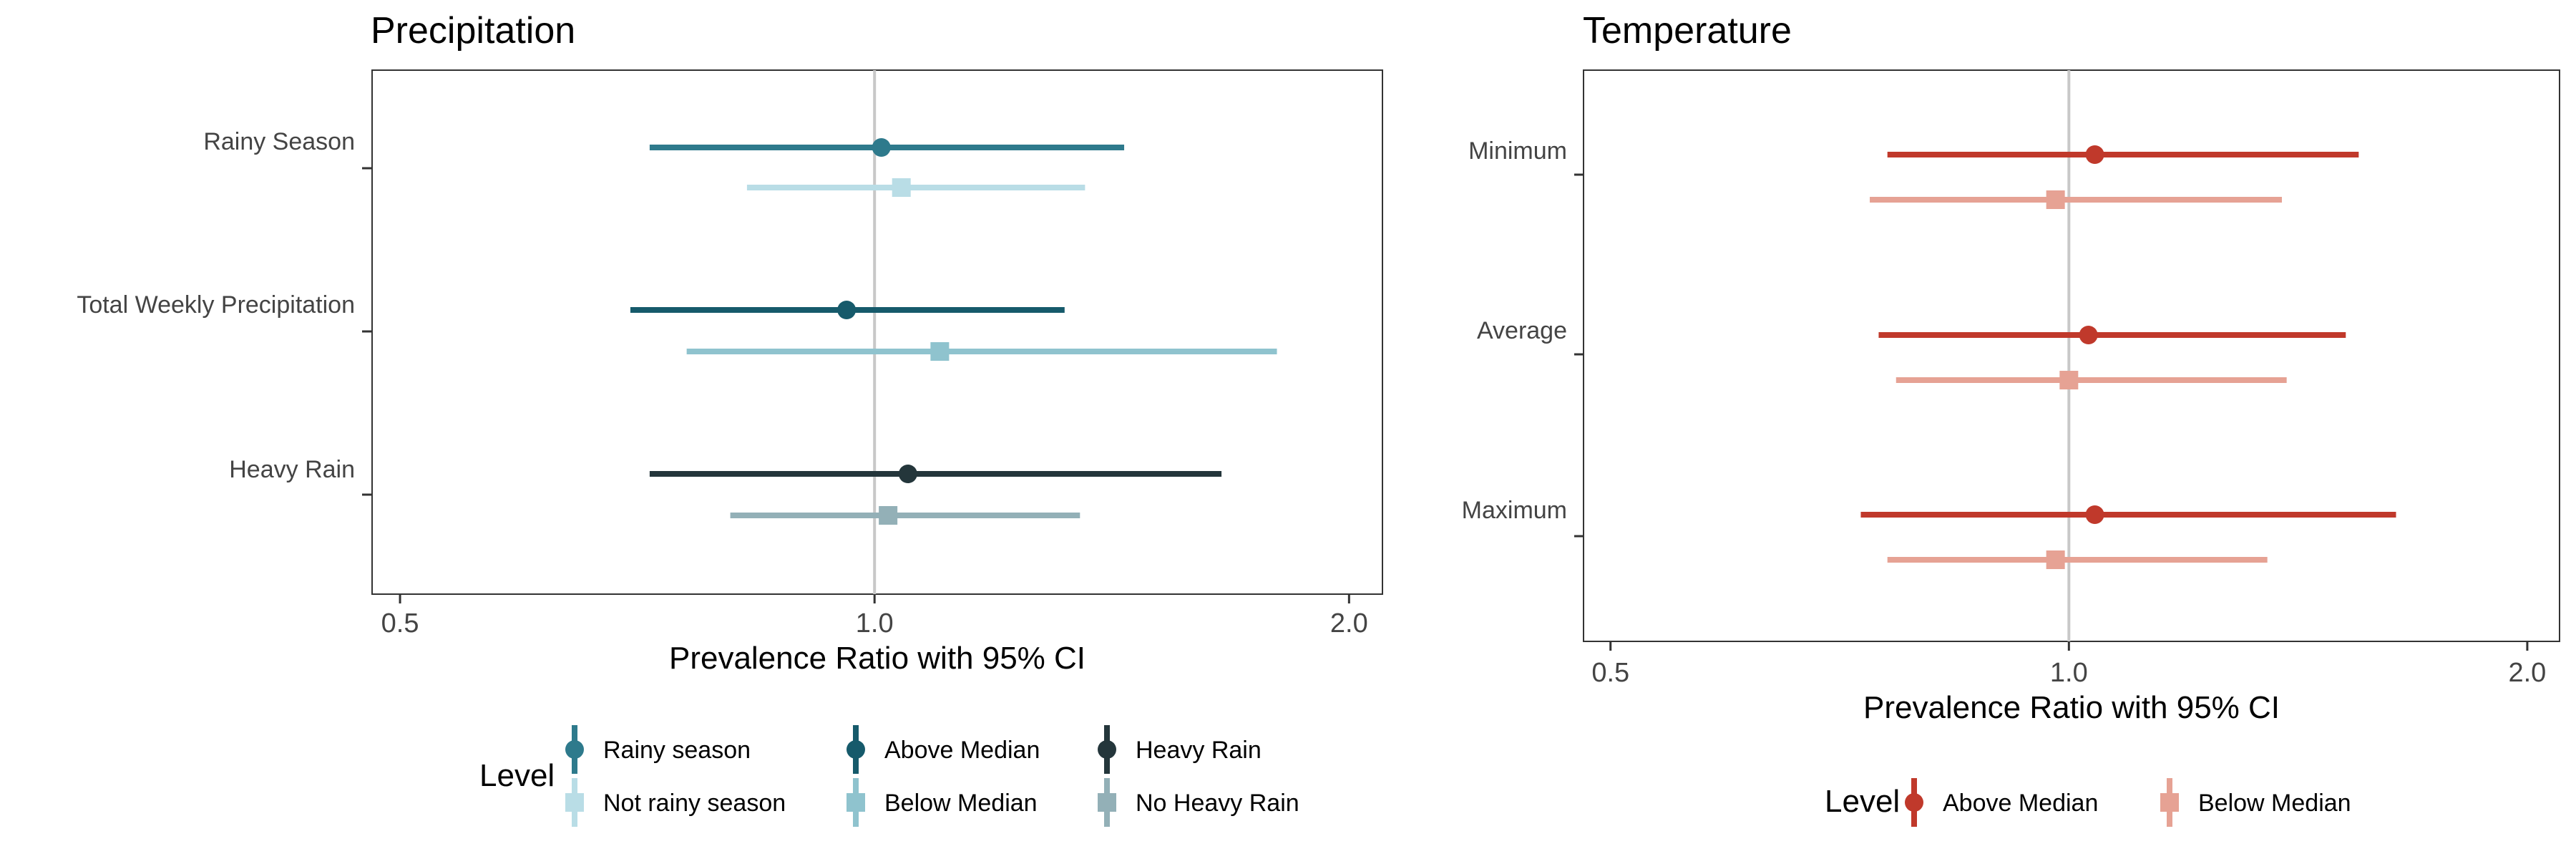  I want to click on temperature-category-label-average: Average, so click(1522, 330).